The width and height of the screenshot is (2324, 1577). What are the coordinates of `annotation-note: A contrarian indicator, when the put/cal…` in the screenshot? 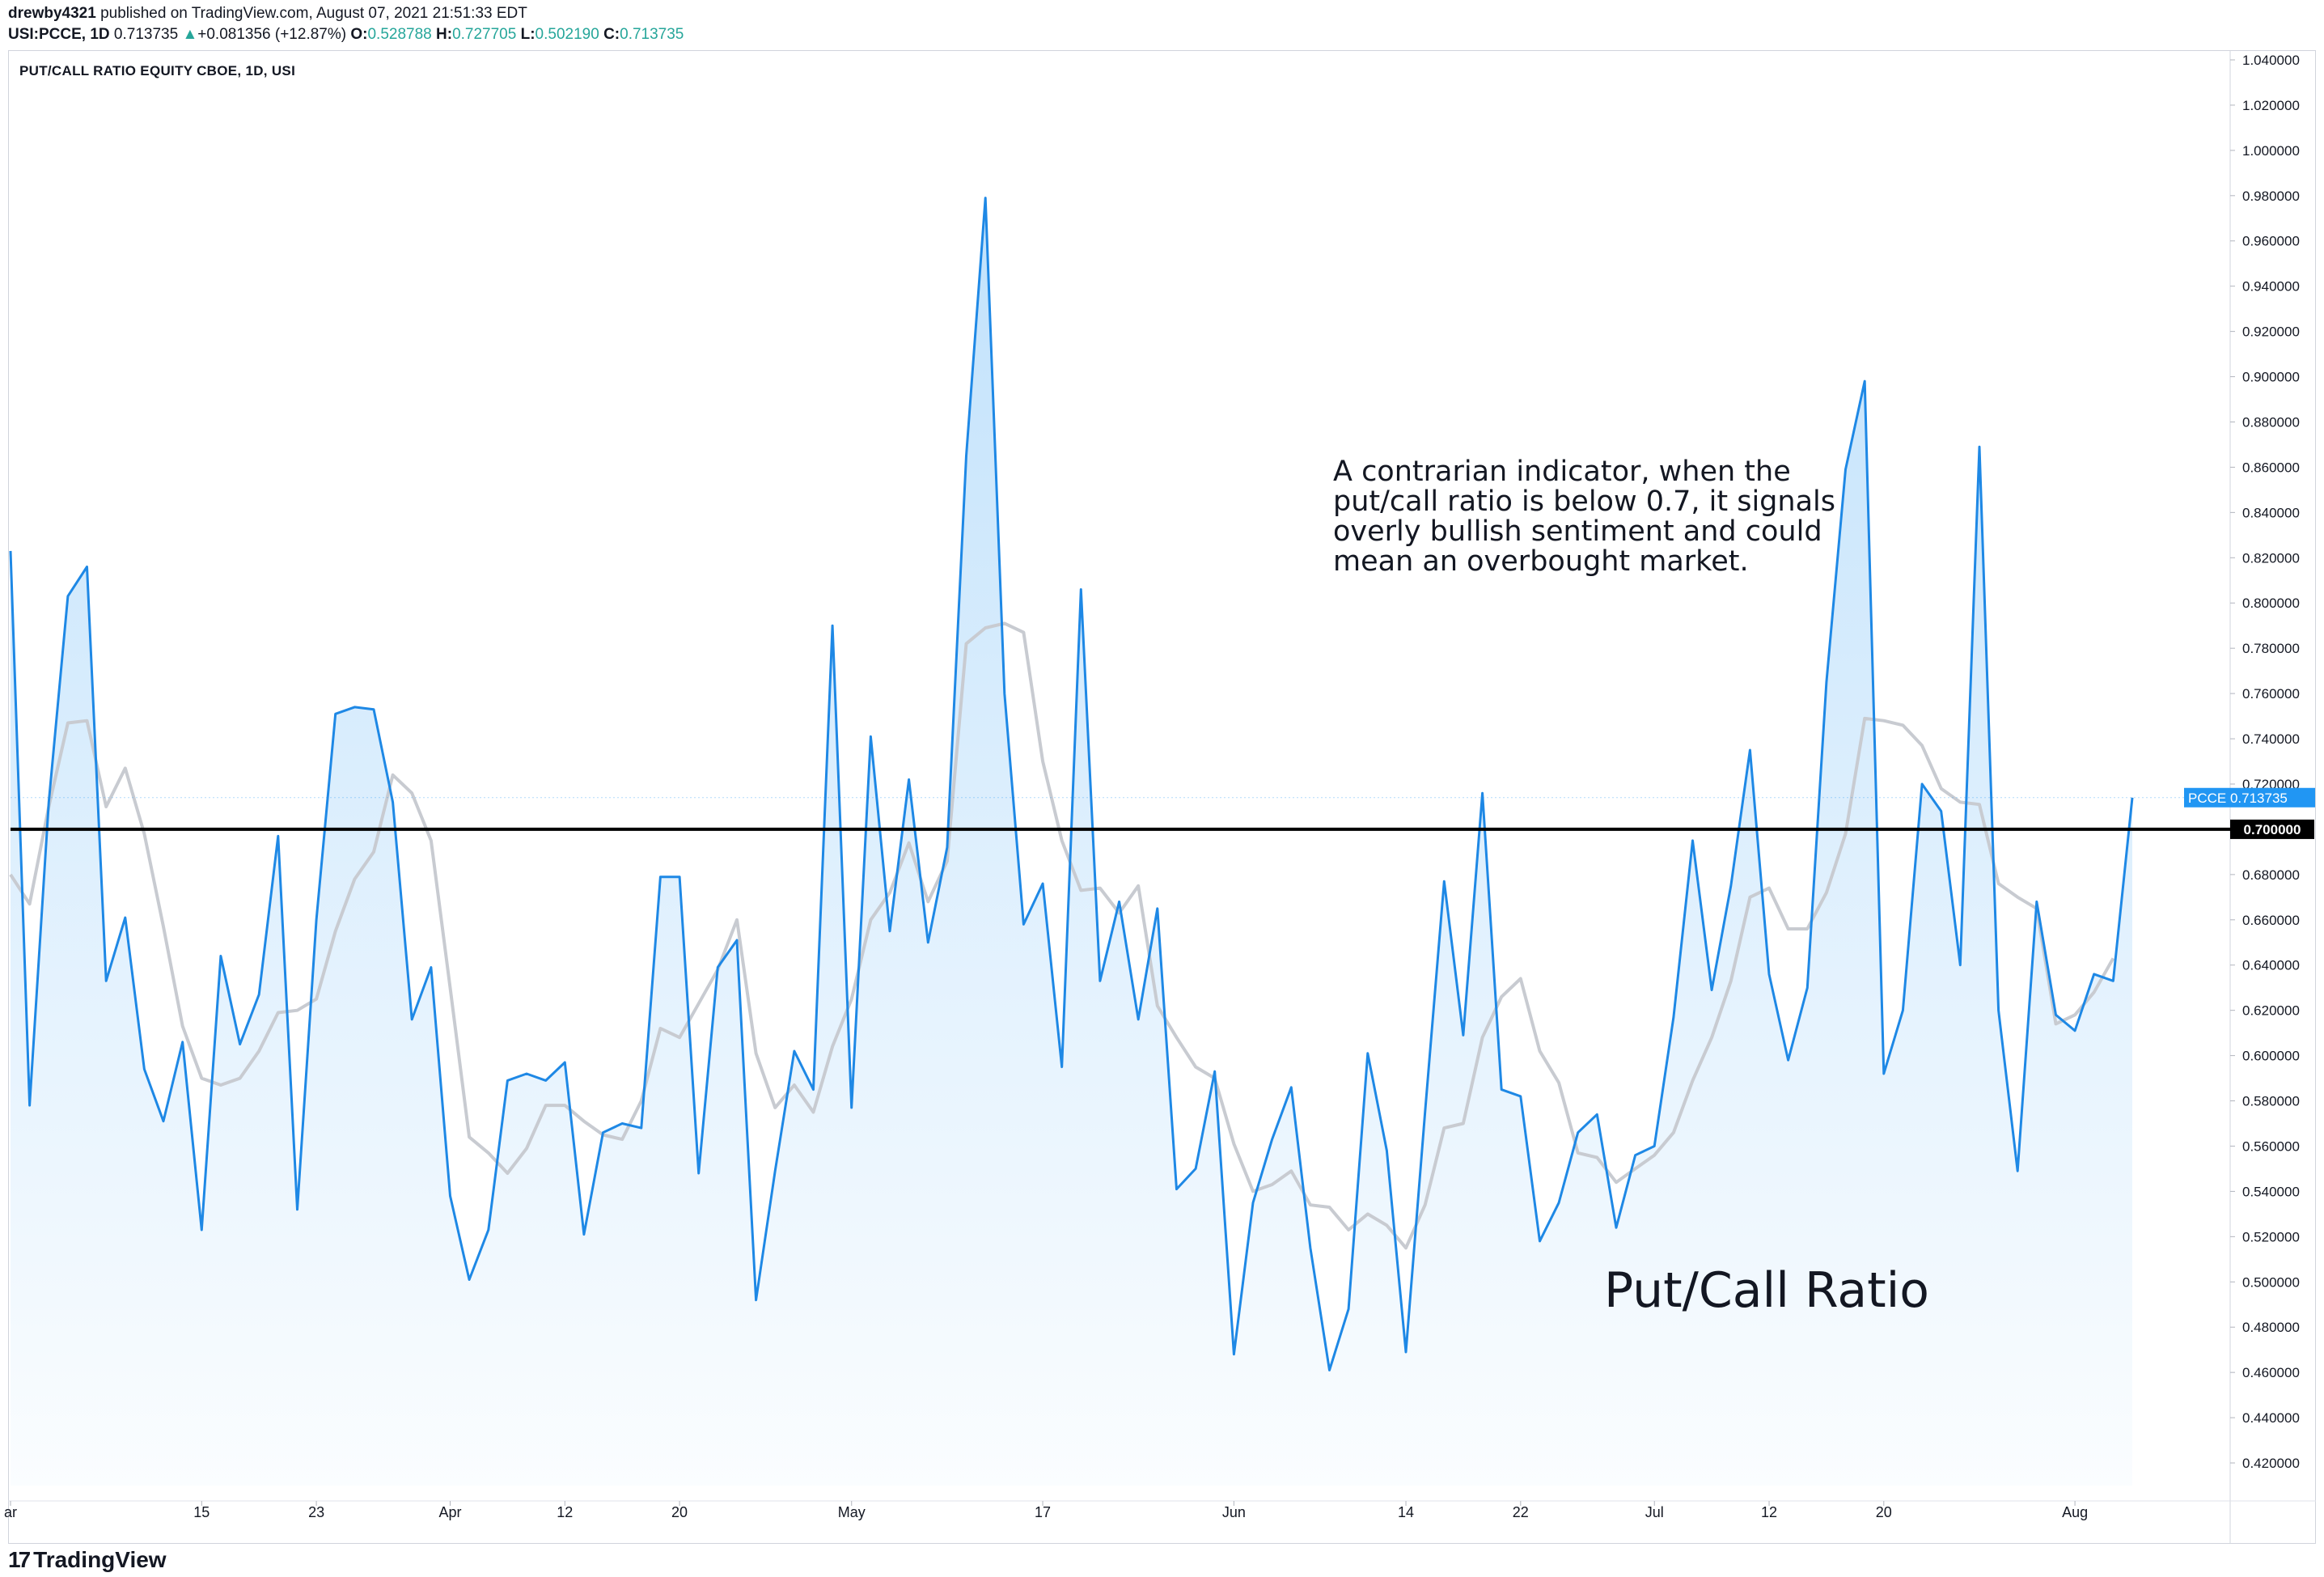 It's located at (1584, 517).